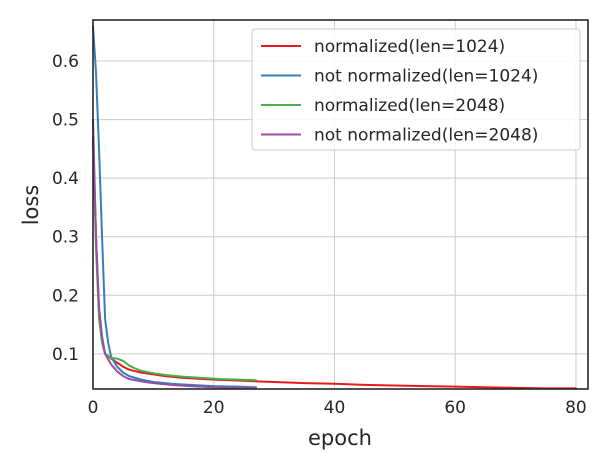  I want to click on legend-label: not normalized(len=1024), so click(426, 77).